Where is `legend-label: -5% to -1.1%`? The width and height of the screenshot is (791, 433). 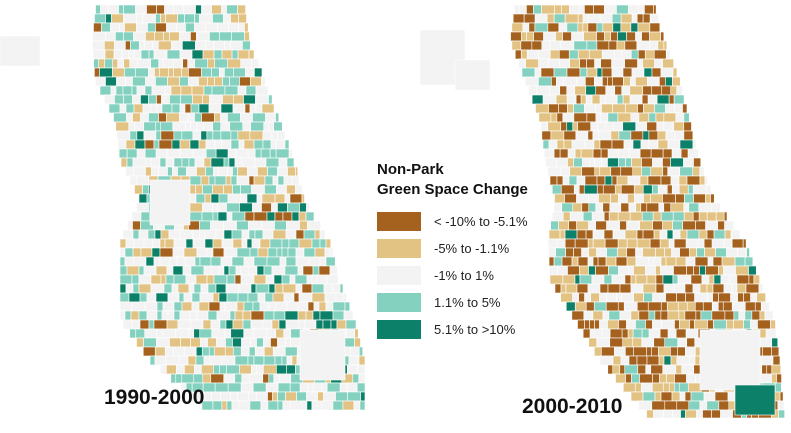
legend-label: -5% to -1.1% is located at coordinates (472, 248).